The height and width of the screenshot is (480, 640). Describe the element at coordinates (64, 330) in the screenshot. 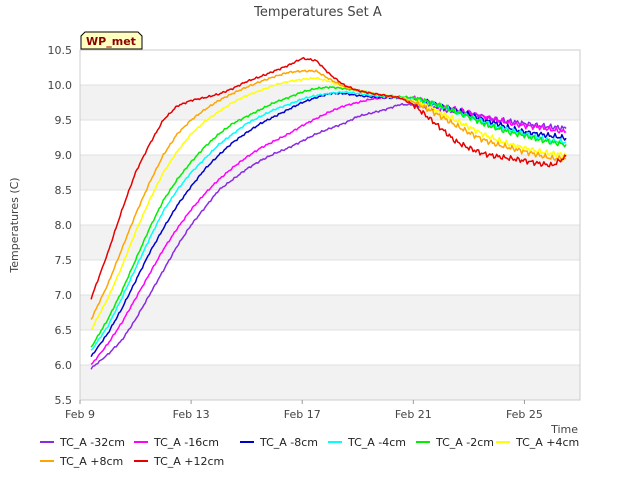

I see `y-tick-label: 6.5` at that location.